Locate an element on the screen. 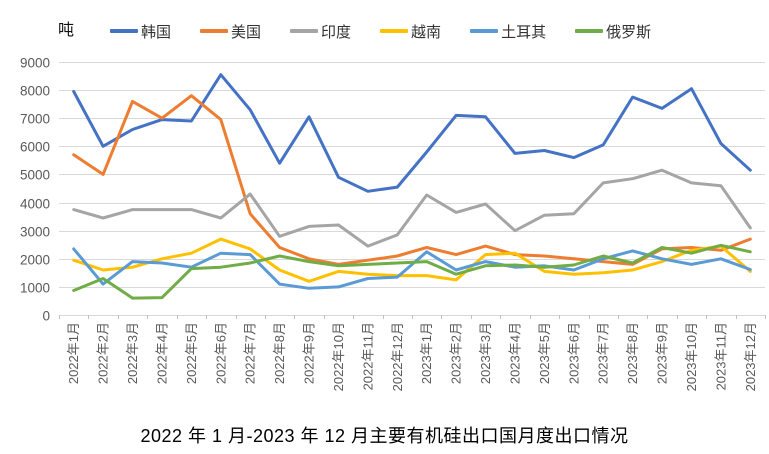  x-axis-label: 2022年9月 is located at coordinates (309, 353).